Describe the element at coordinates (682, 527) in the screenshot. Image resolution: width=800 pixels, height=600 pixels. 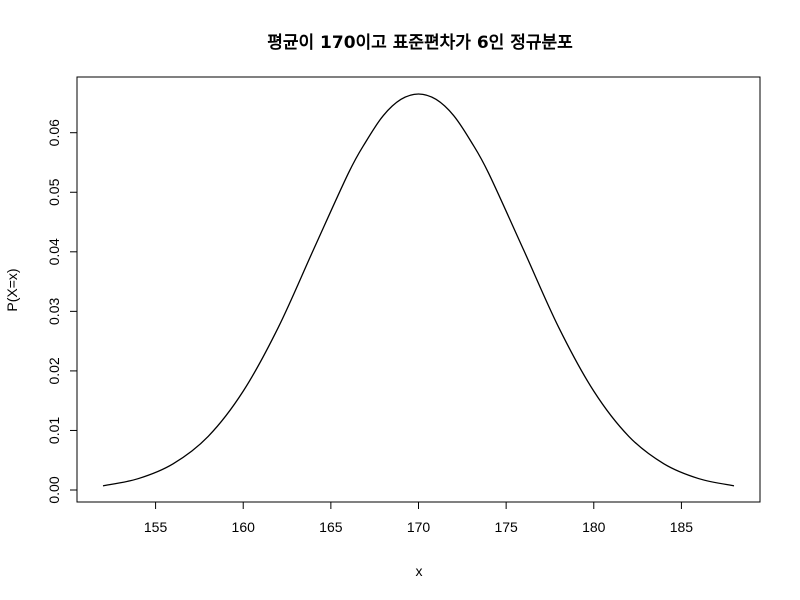
I see `x-tick-label: 185` at that location.